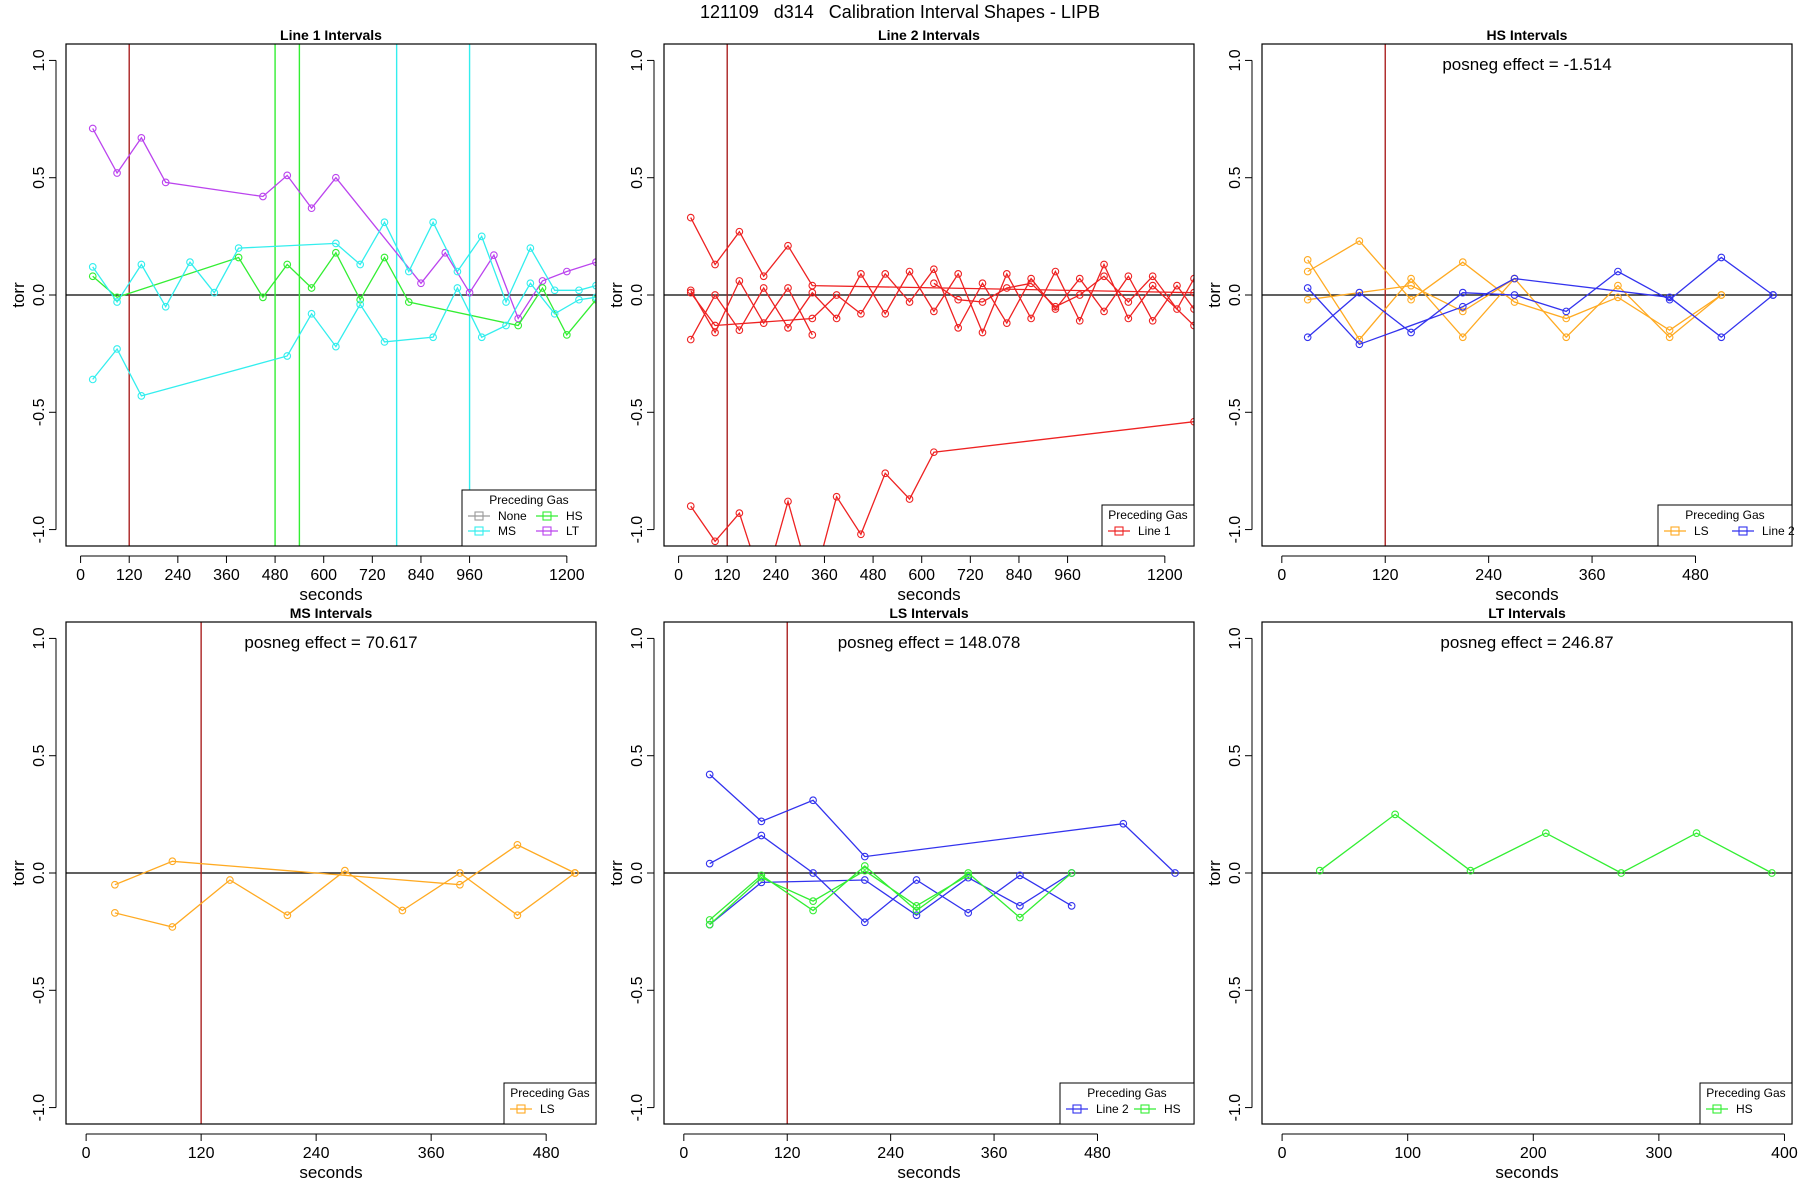 This screenshot has height=1200, width=1800. What do you see at coordinates (1526, 642) in the screenshot?
I see `annotation-text: posneg effect = 246.87` at bounding box center [1526, 642].